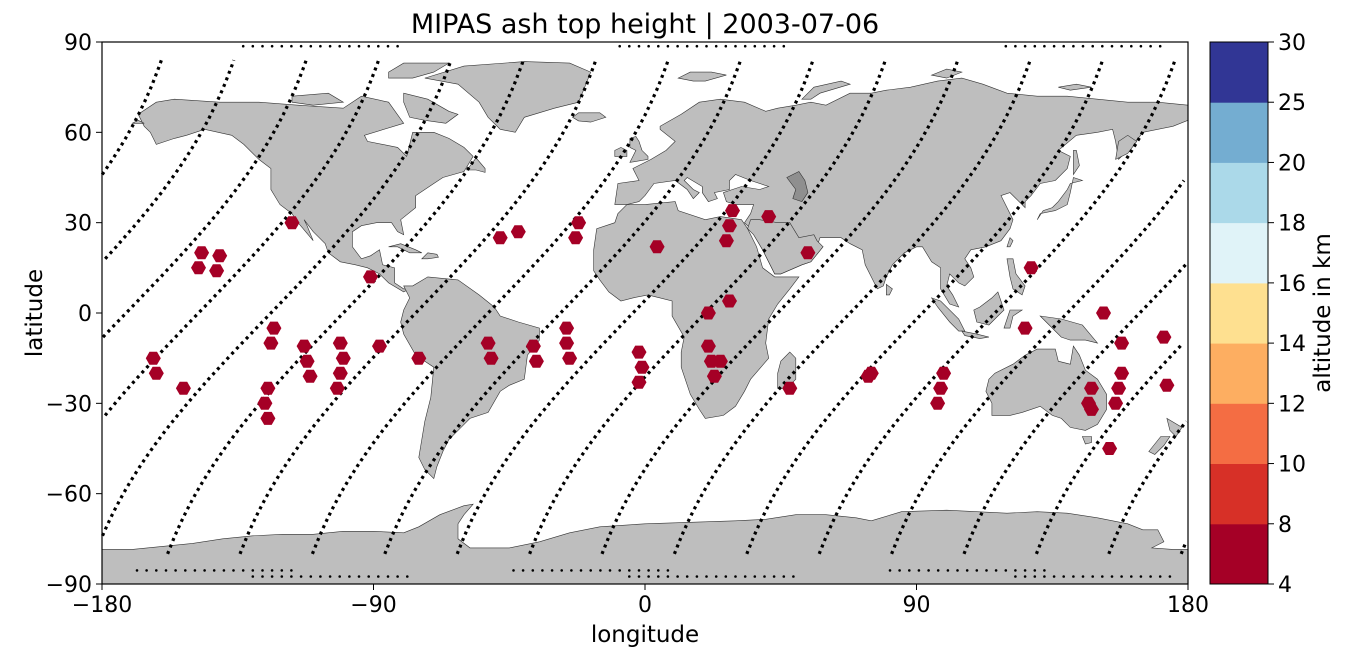 The width and height of the screenshot is (1345, 657). I want to click on colorbar-tick-label: 14, so click(1292, 344).